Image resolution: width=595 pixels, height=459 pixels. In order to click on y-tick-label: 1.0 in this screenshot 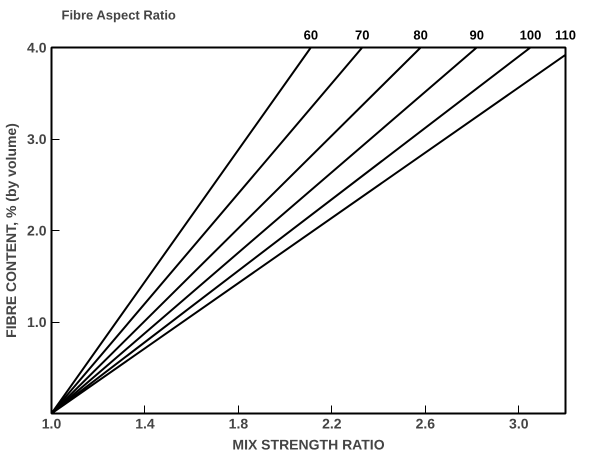, I will do `click(37, 322)`.